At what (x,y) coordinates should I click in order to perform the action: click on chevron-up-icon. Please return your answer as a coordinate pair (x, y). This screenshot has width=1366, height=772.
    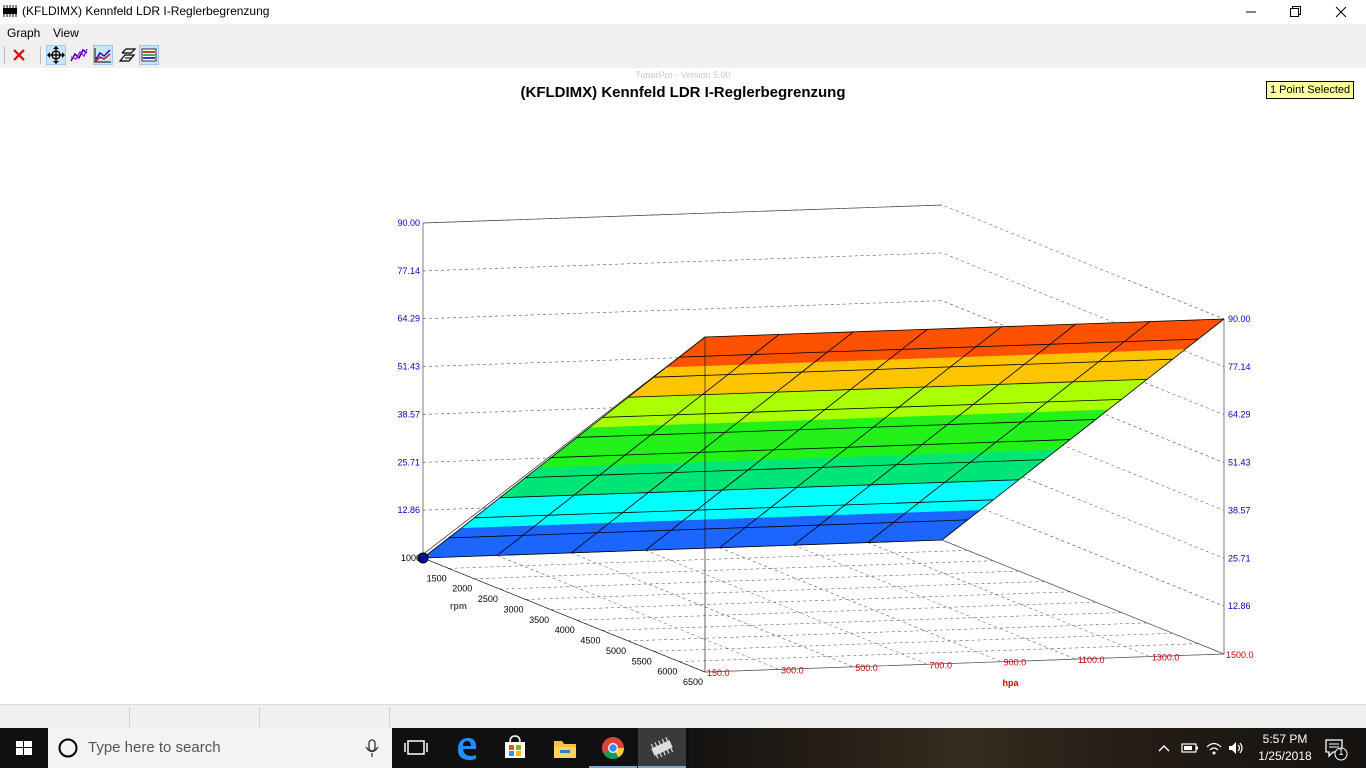
    Looking at the image, I should click on (1166, 748).